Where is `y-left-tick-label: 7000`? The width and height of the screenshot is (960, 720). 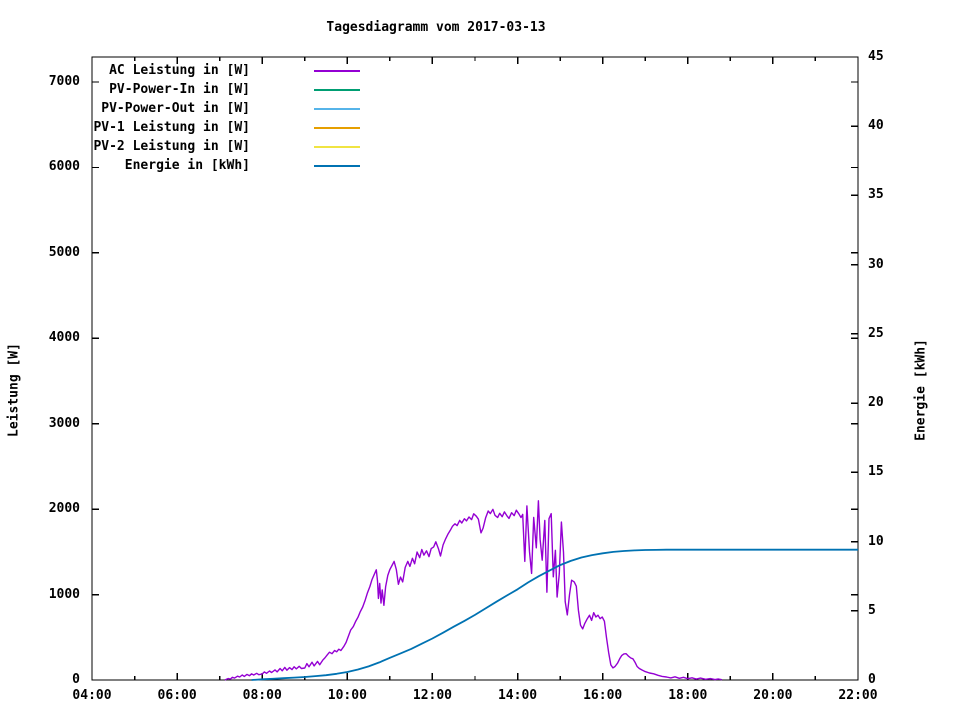 y-left-tick-label: 7000 is located at coordinates (64, 82).